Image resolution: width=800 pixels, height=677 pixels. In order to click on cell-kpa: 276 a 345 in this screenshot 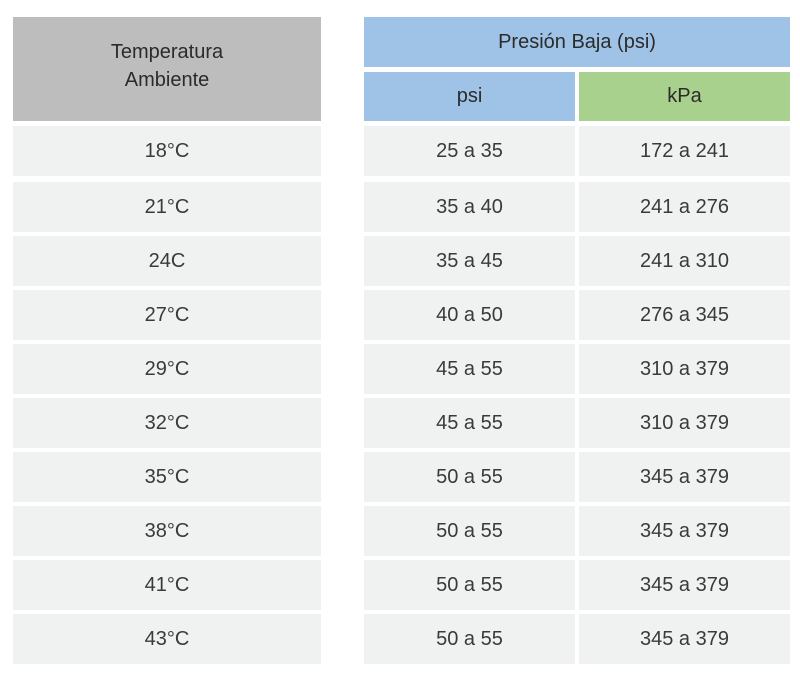, I will do `click(684, 315)`.